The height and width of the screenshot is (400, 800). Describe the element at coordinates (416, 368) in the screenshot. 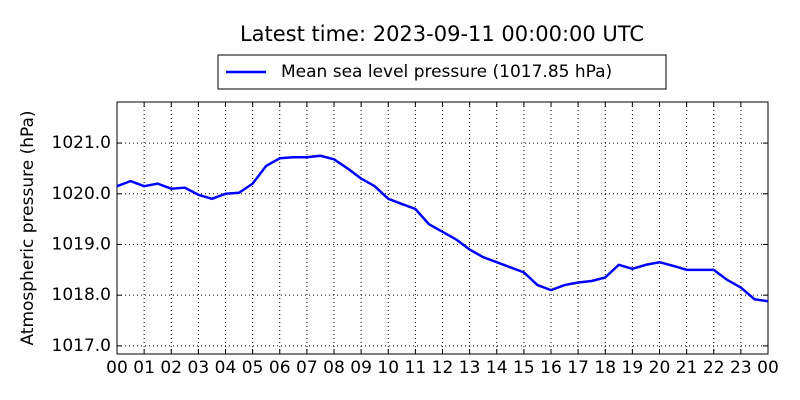

I see `x-tick-label: 11` at that location.